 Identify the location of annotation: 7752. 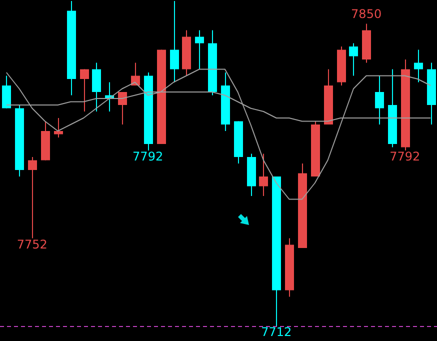
(32, 244).